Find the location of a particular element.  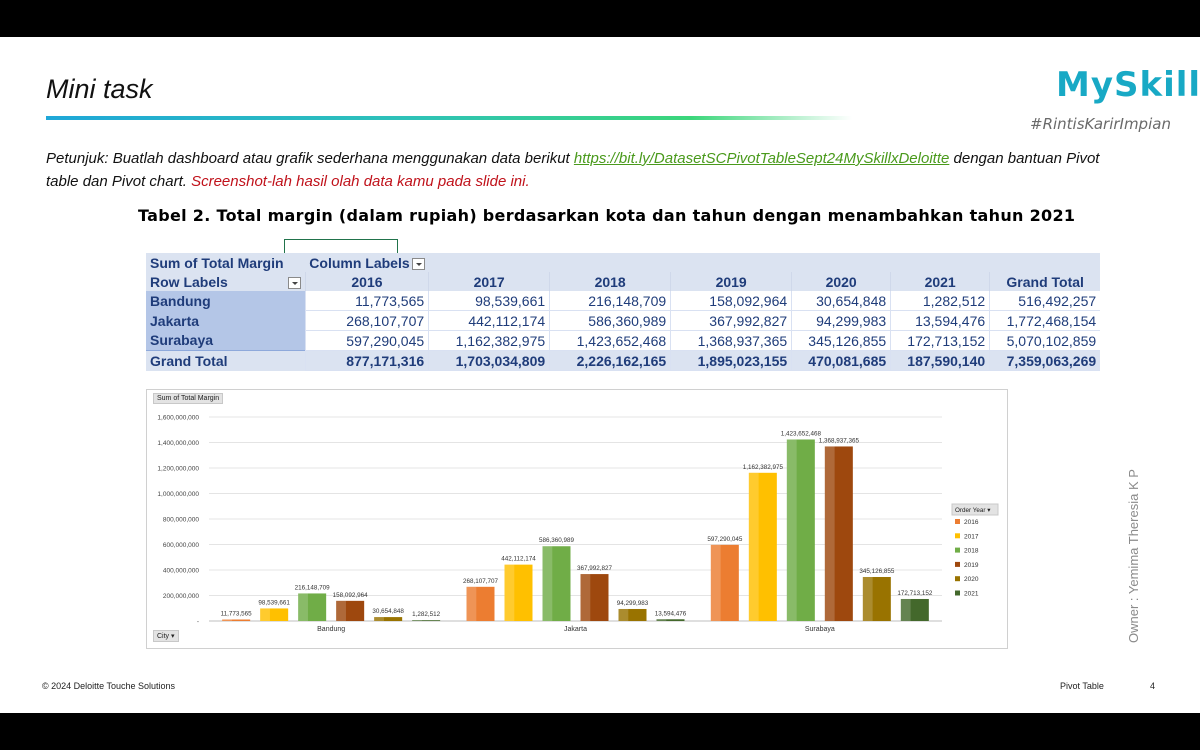

row-total-cell: 5,070,102,859 is located at coordinates (1045, 340).